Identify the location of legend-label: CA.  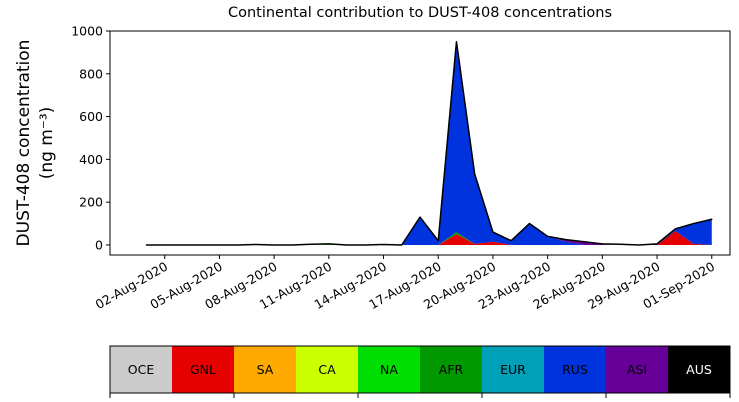
(327, 369).